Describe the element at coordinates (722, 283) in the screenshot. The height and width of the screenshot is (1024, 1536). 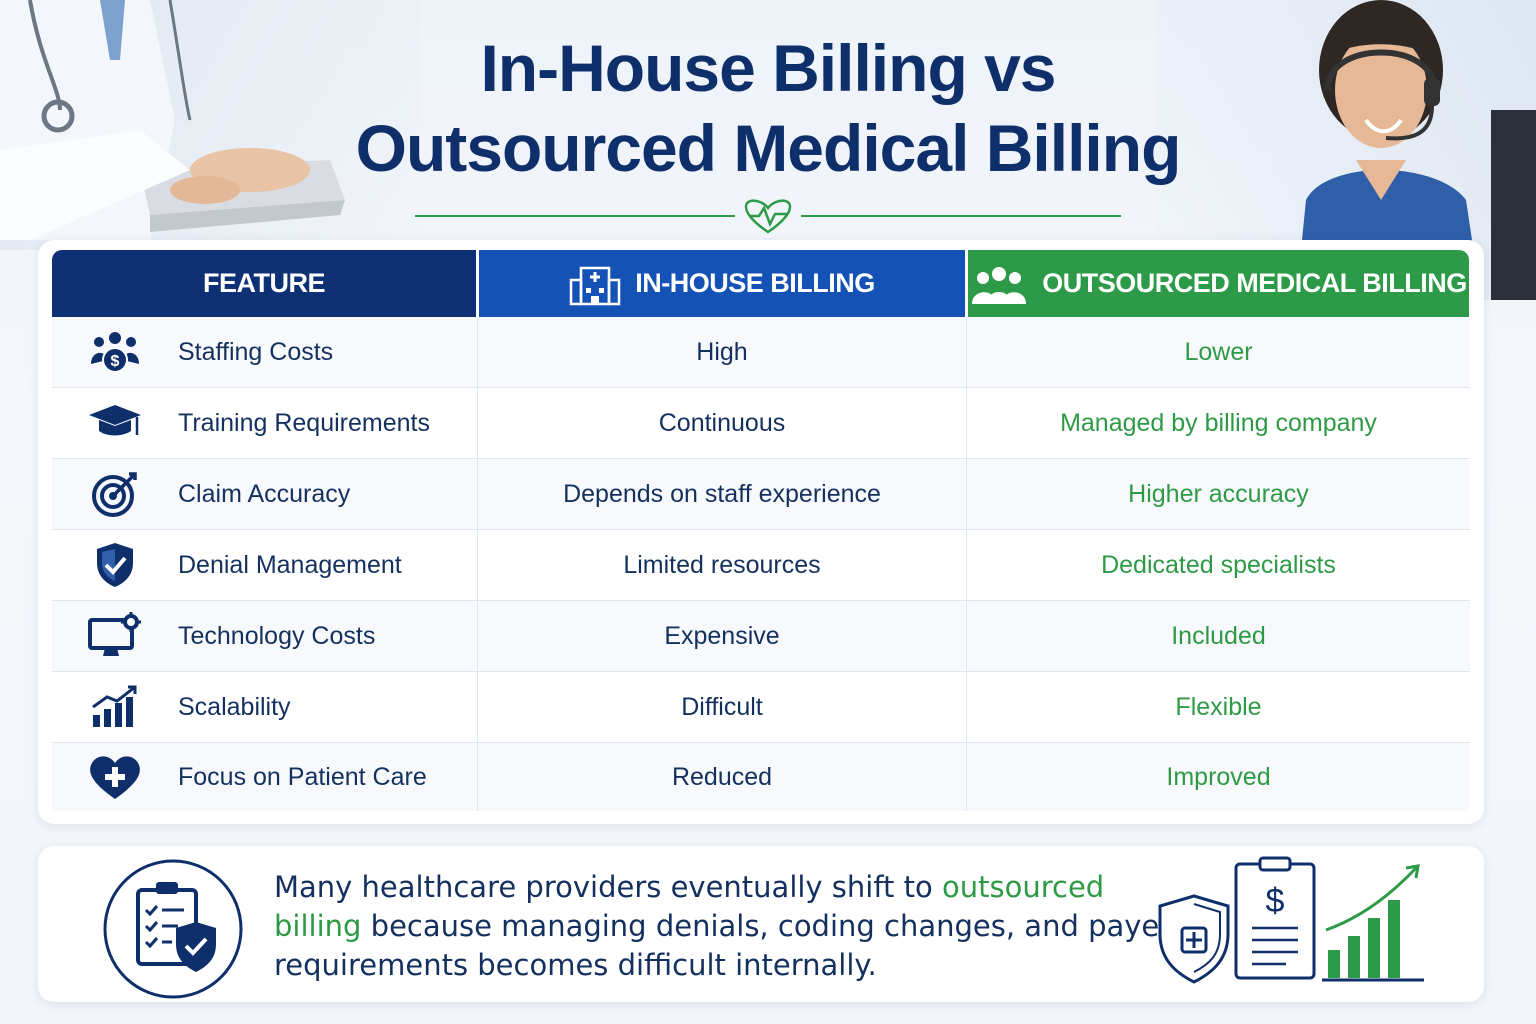
I see `header-inhouse: IN-HOUSE BILLING` at that location.